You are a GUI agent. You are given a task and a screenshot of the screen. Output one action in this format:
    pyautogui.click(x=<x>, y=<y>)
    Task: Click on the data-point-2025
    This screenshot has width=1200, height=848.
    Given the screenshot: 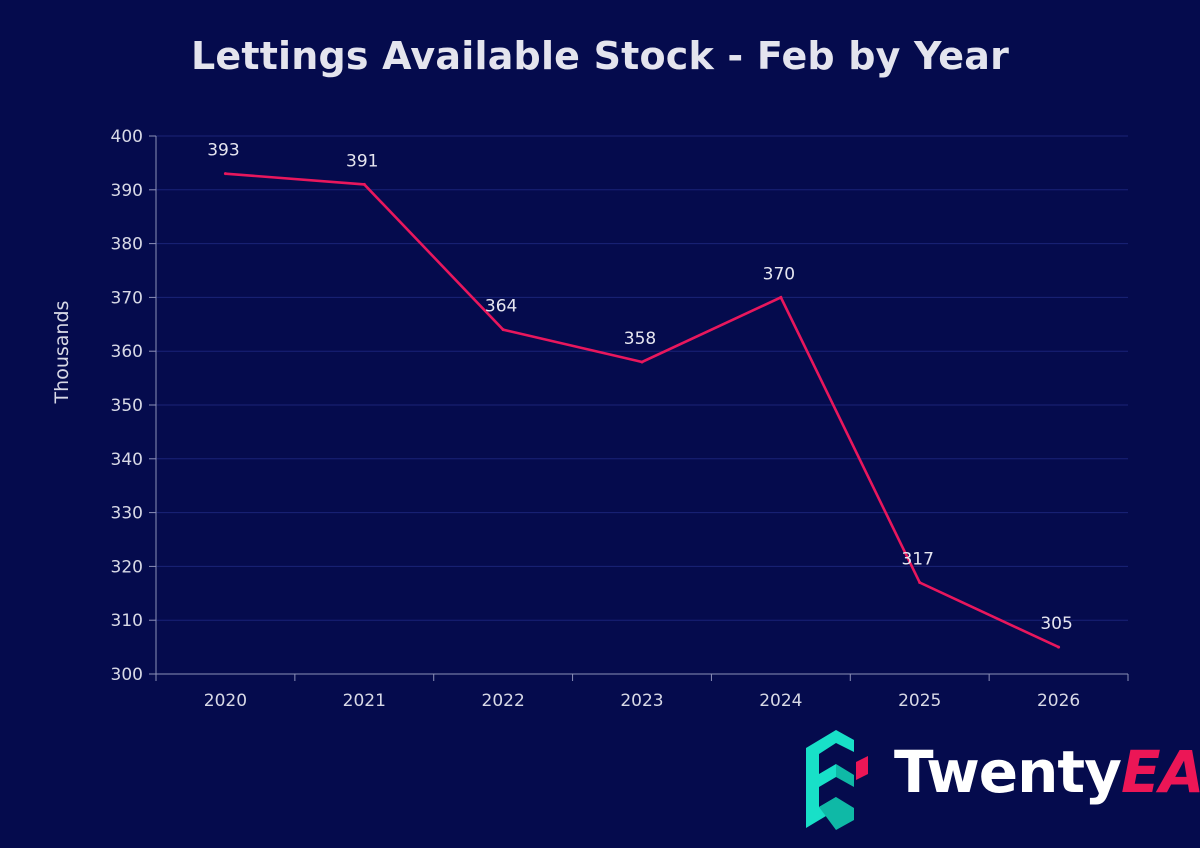 What is the action you would take?
    pyautogui.click(x=920, y=583)
    